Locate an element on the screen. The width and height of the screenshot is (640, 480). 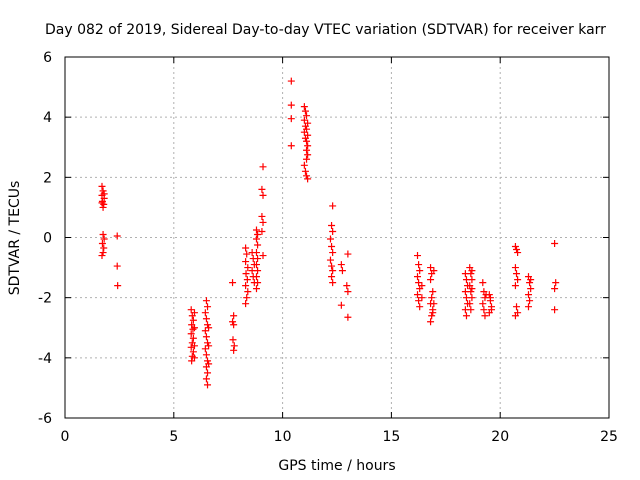
y-tick-label: 6 is located at coordinates (47, 58).